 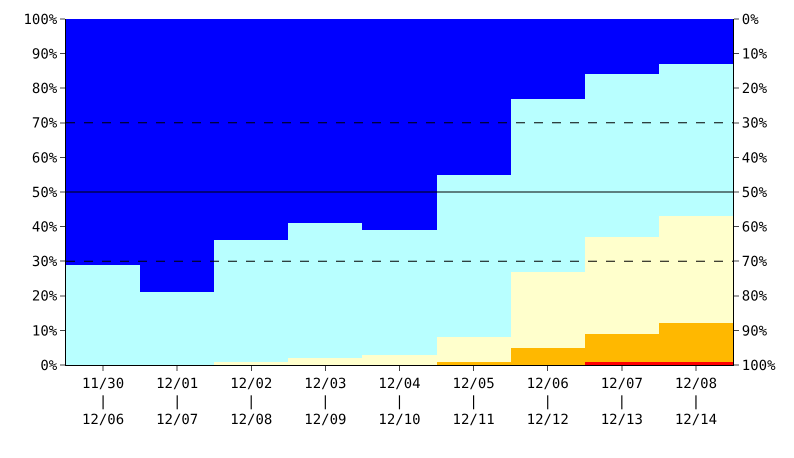 I want to click on y2-tick-label: 20%, so click(x=755, y=89).